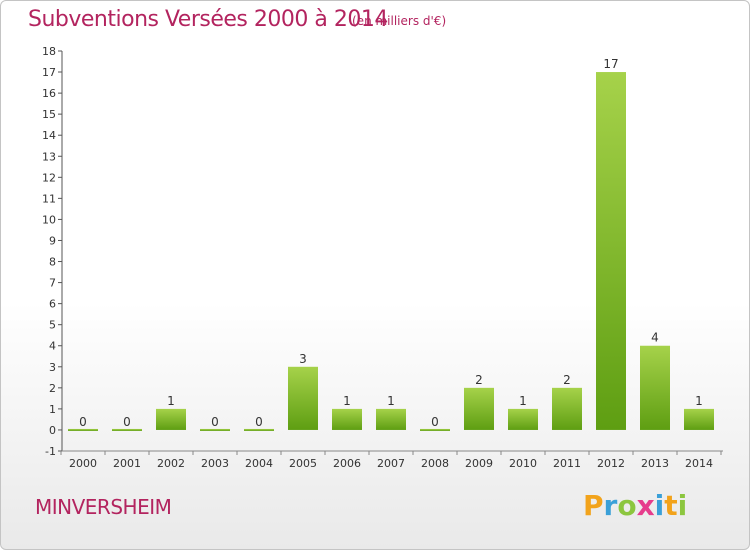 Image resolution: width=750 pixels, height=550 pixels. I want to click on bar-2010, so click(523, 419).